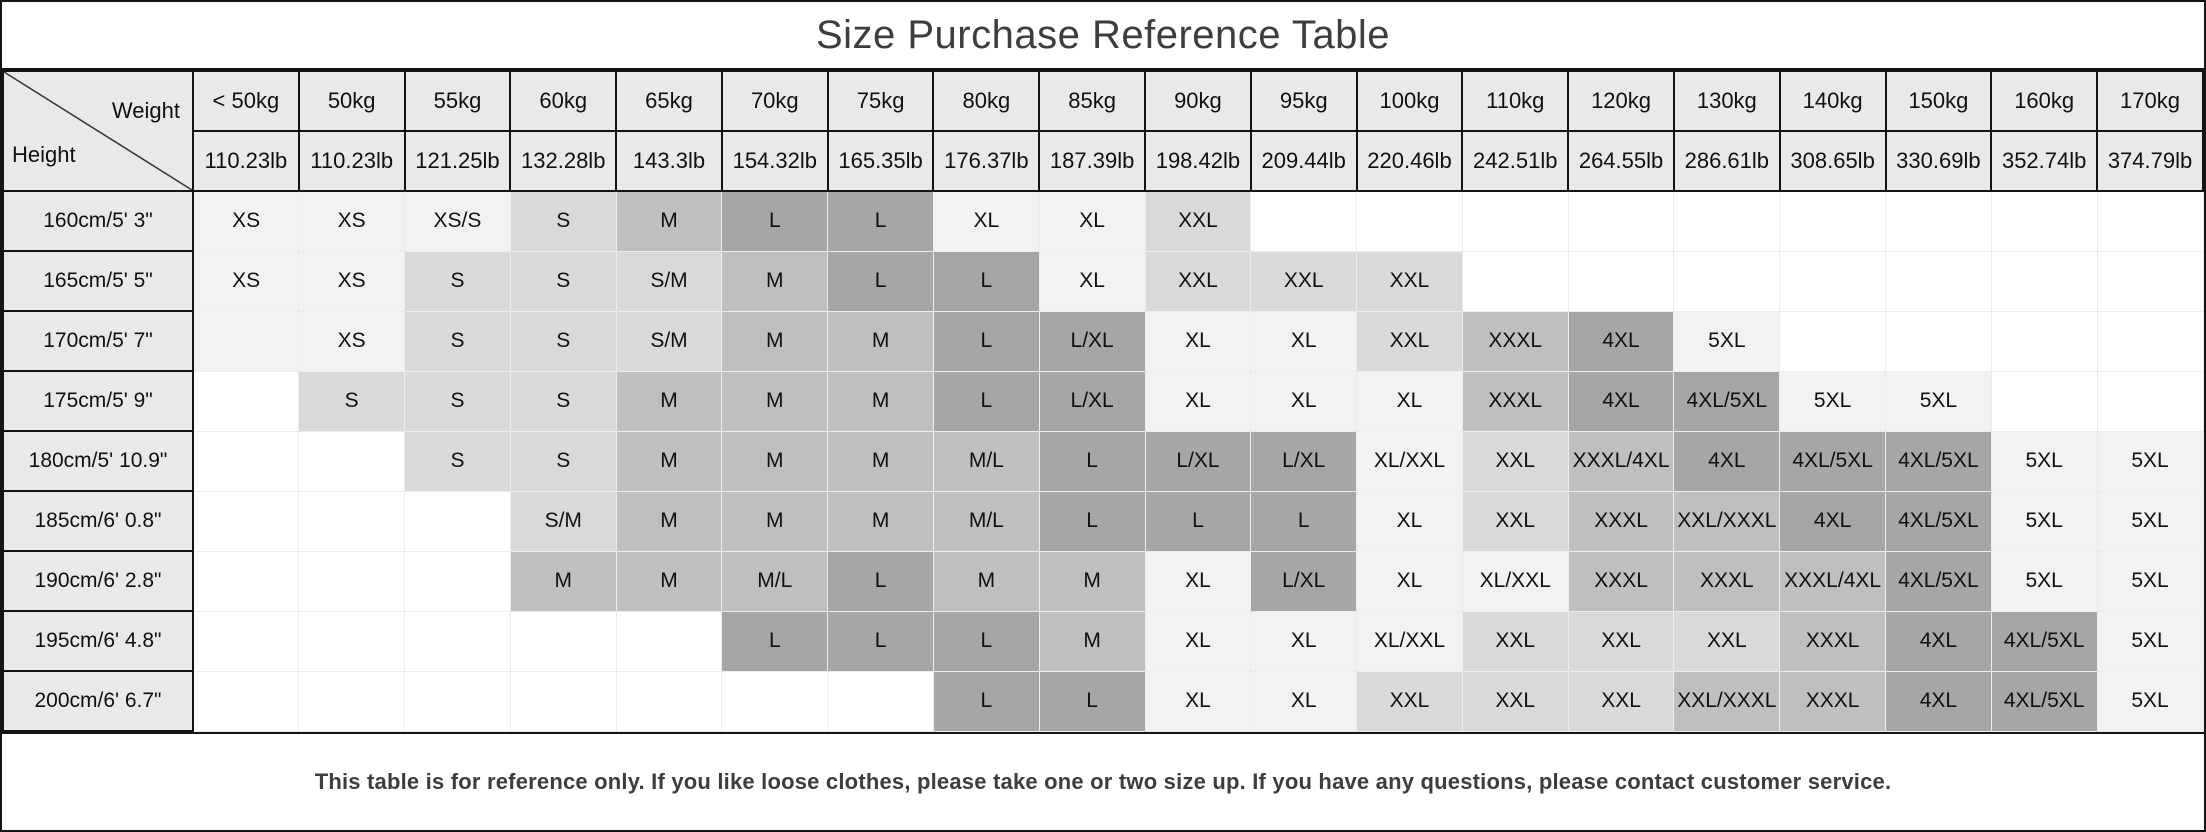 This screenshot has height=832, width=2206. What do you see at coordinates (880, 161) in the screenshot?
I see `weight-lb-cell: 165.35lb` at bounding box center [880, 161].